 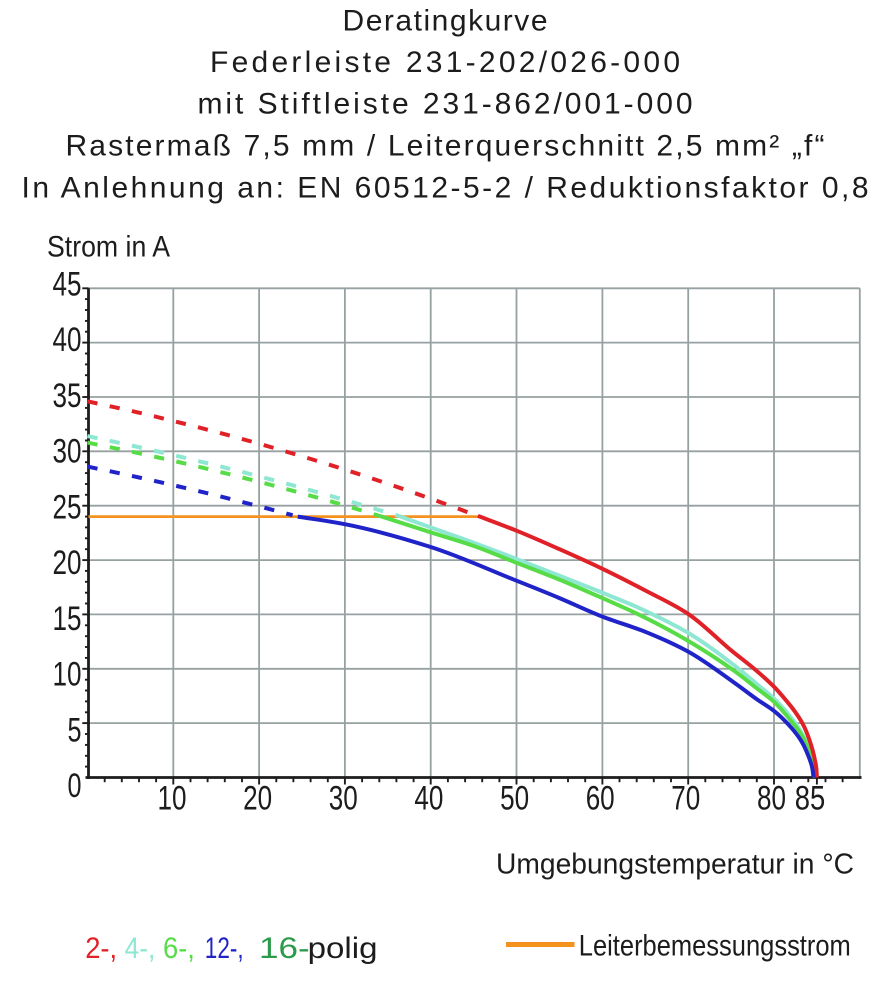 I want to click on svg-text: 6-,, so click(x=179, y=948).